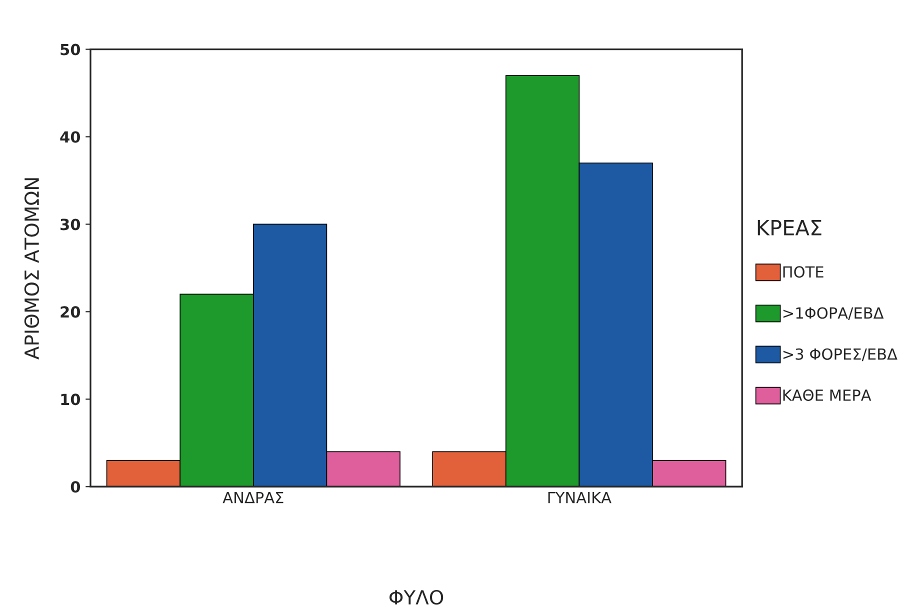 The height and width of the screenshot is (616, 905). I want to click on x-tick-label: ΑΝΔΡΑΣ, so click(253, 498).